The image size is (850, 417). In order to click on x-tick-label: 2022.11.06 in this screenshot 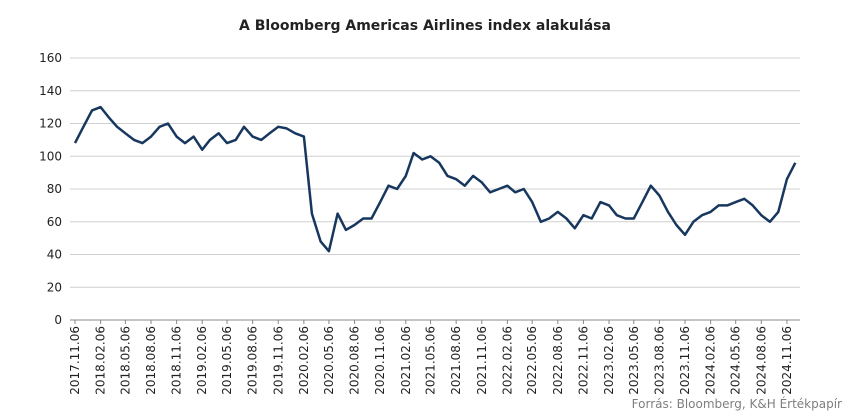, I will do `click(583, 360)`.